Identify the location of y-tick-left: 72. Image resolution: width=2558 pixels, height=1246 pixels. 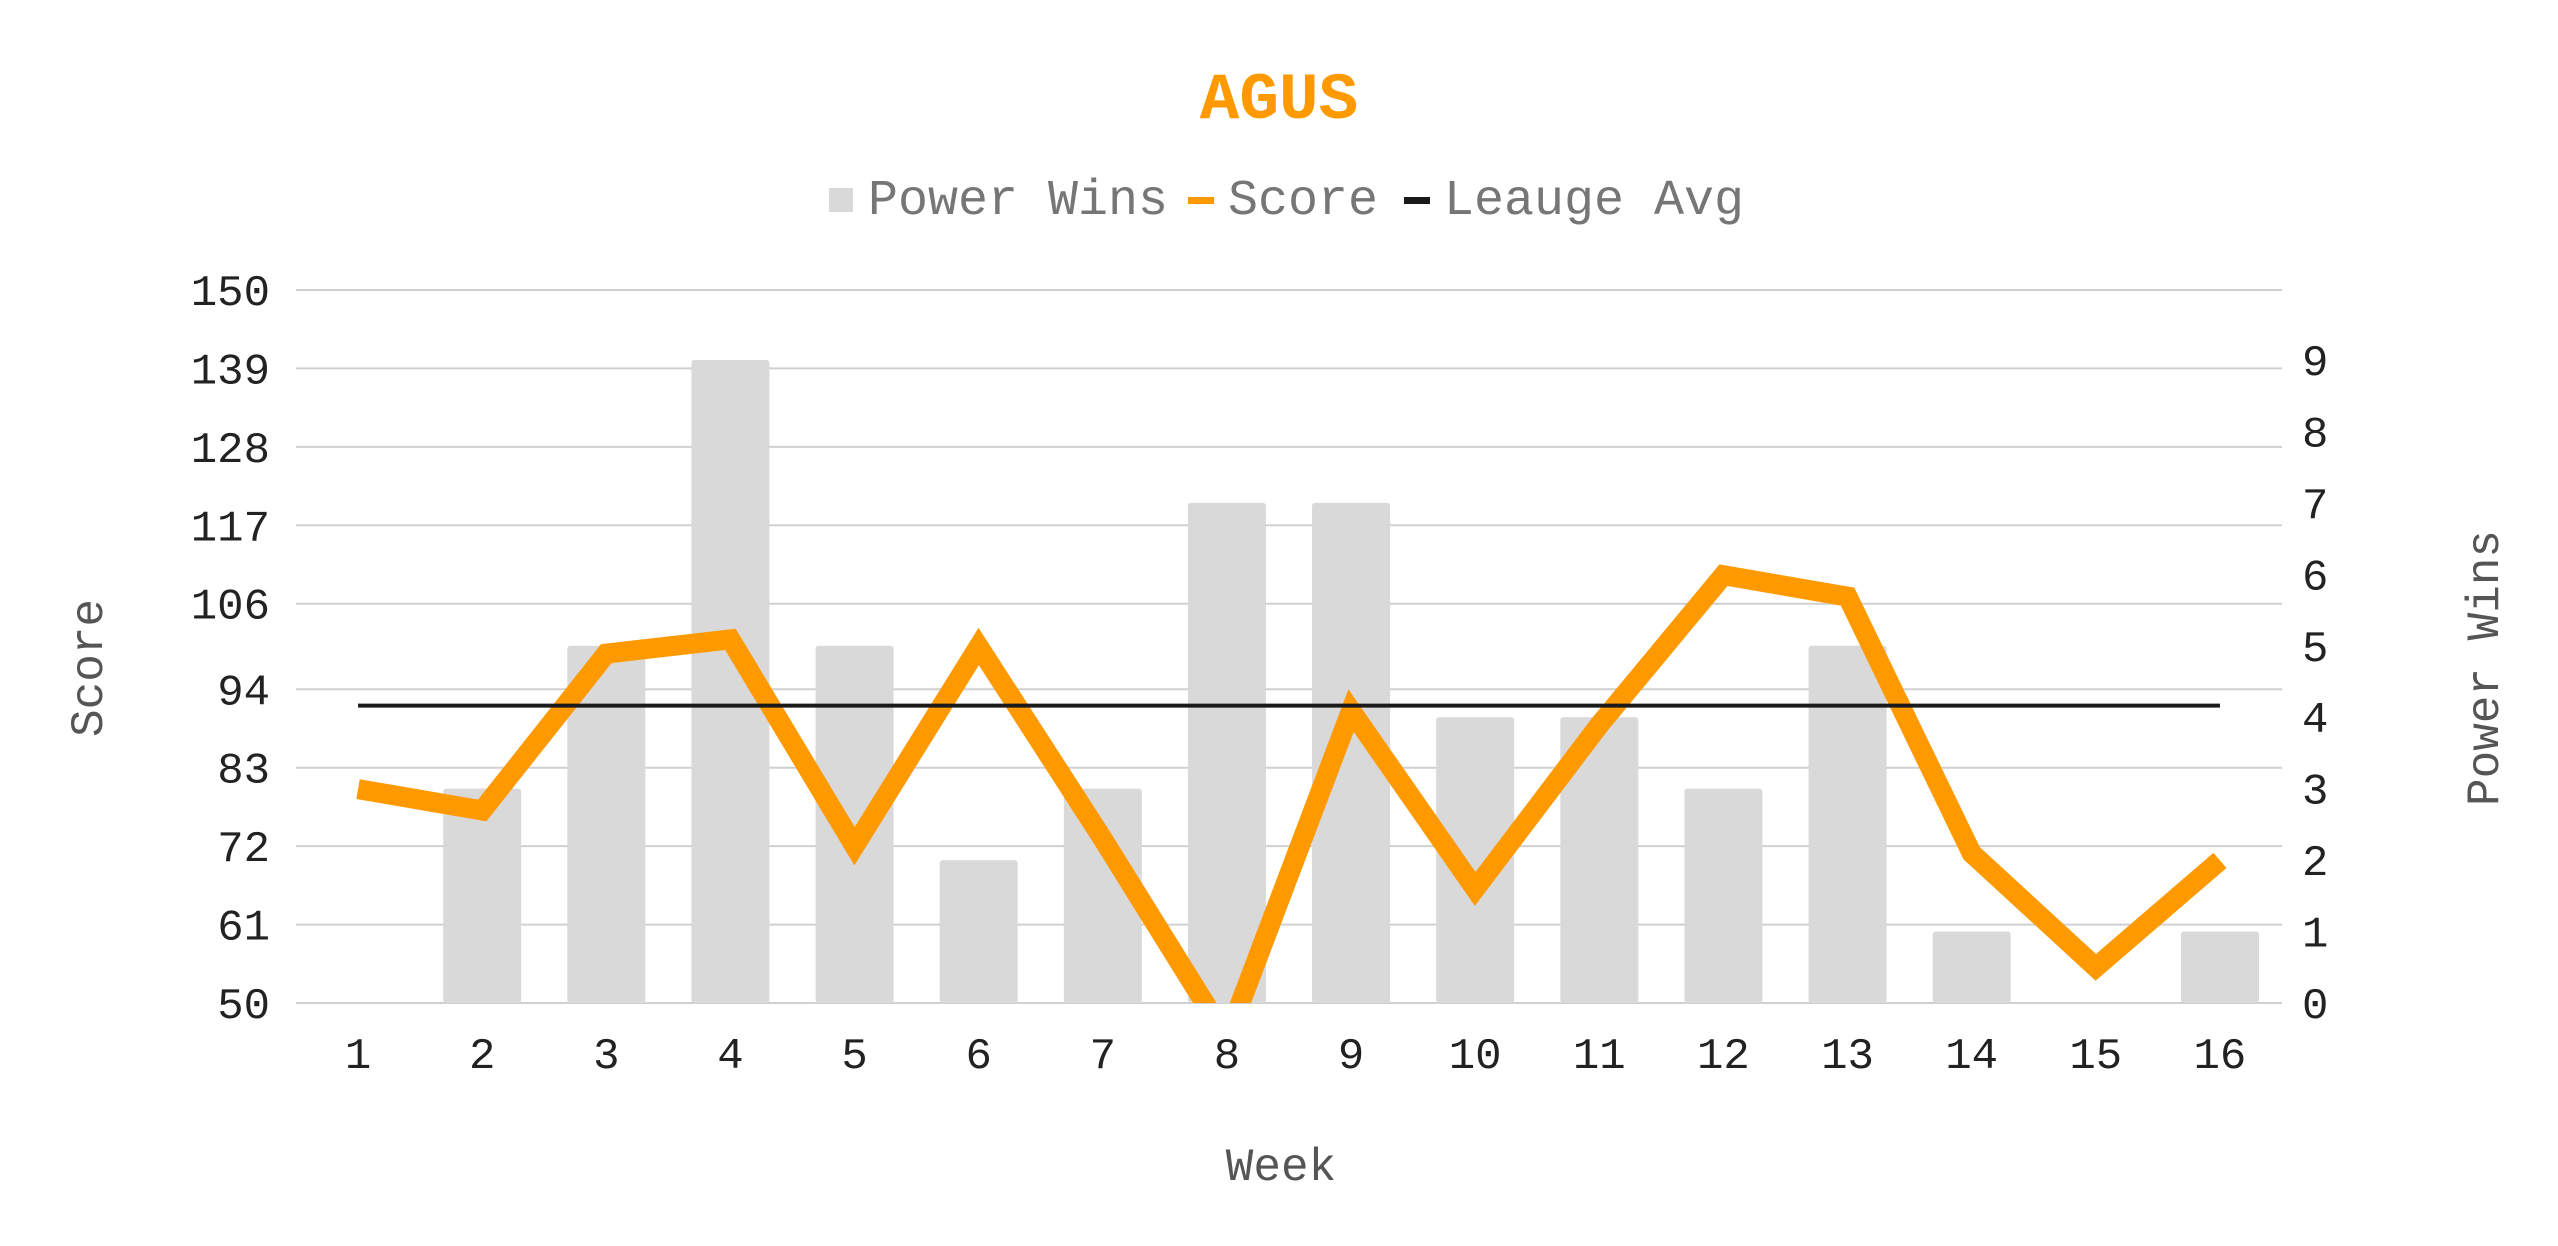
(243, 850).